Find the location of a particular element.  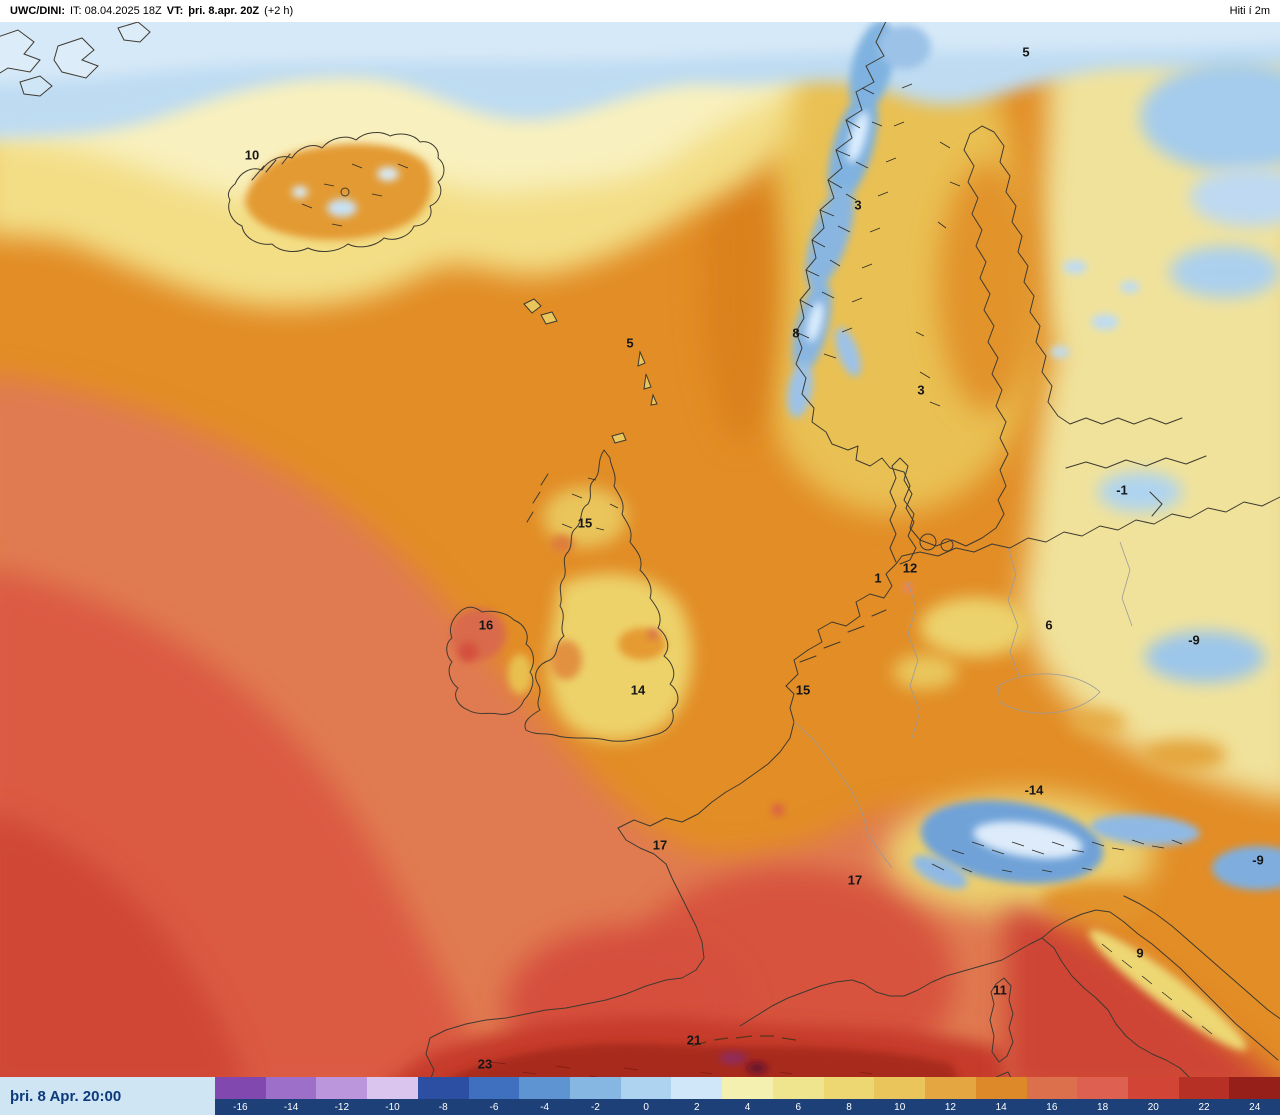

colorbar-tick-label: 4 is located at coordinates (747, 1107).